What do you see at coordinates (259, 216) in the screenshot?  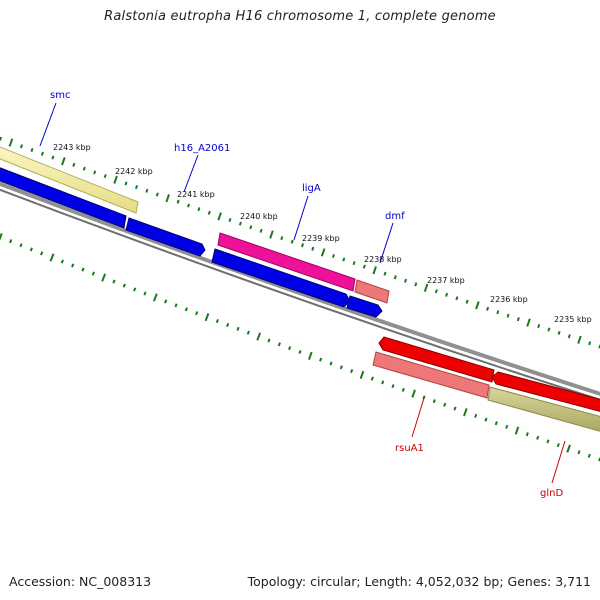 I see `tick-label: 2240 kbp` at bounding box center [259, 216].